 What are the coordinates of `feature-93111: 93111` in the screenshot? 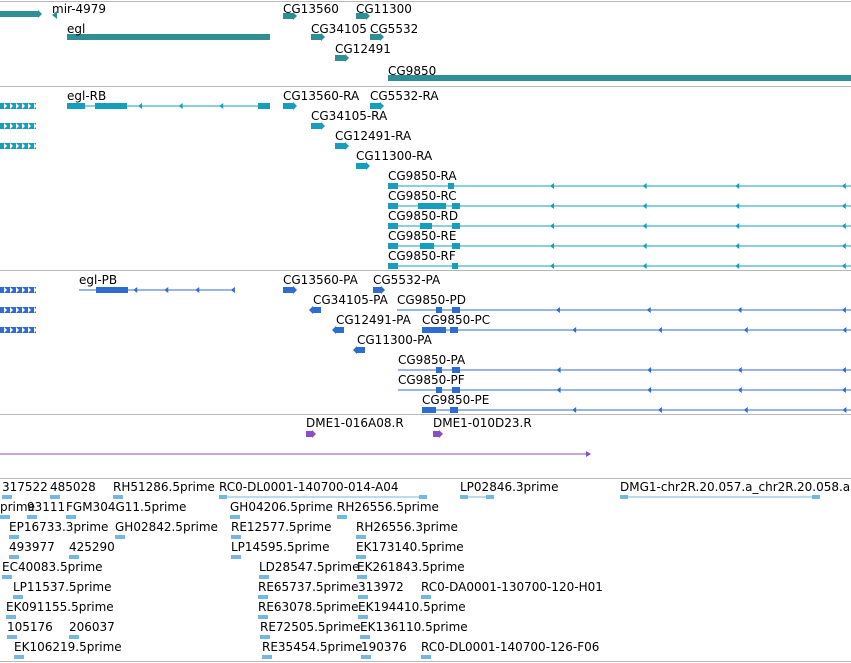 It's located at (46, 509).